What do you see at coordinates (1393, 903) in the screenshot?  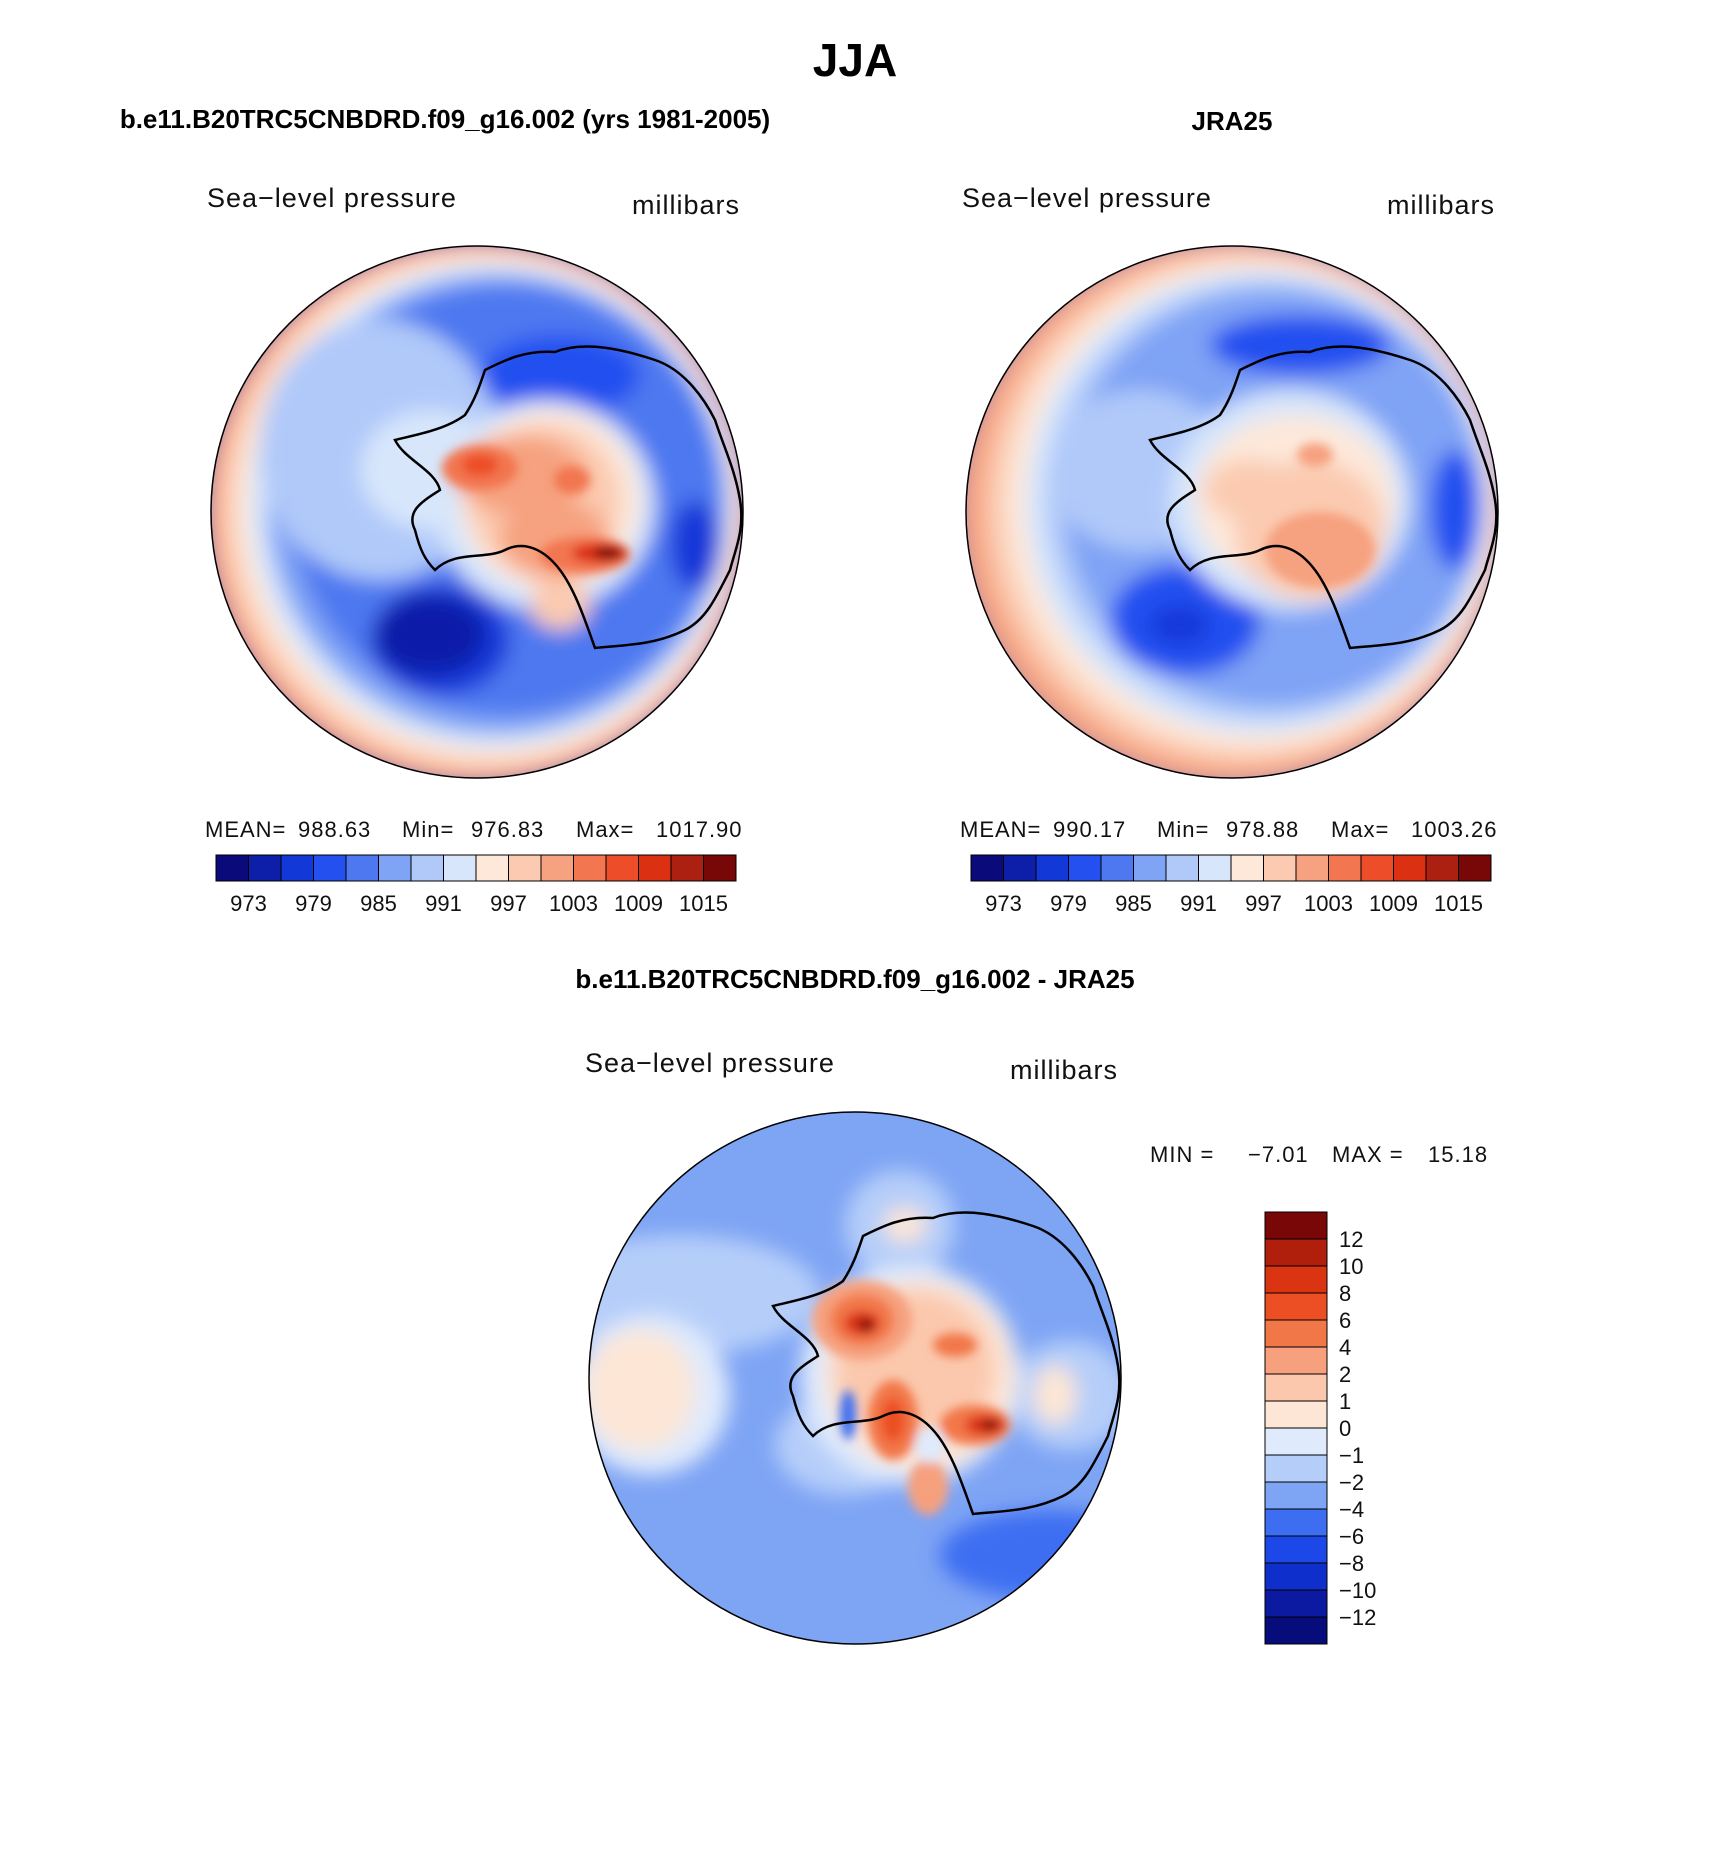 I see `panel-obs-colorbar-tick-label: 1009` at bounding box center [1393, 903].